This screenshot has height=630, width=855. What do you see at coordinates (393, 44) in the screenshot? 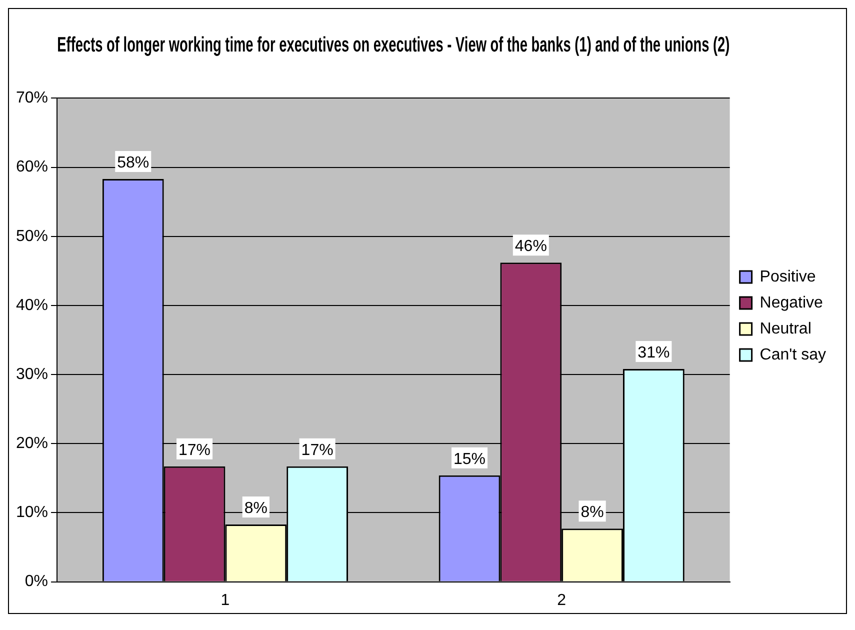
I see `chart-title: Effects of longer working time for executives on executives - View of the banks (1) and of the unions (2)` at bounding box center [393, 44].